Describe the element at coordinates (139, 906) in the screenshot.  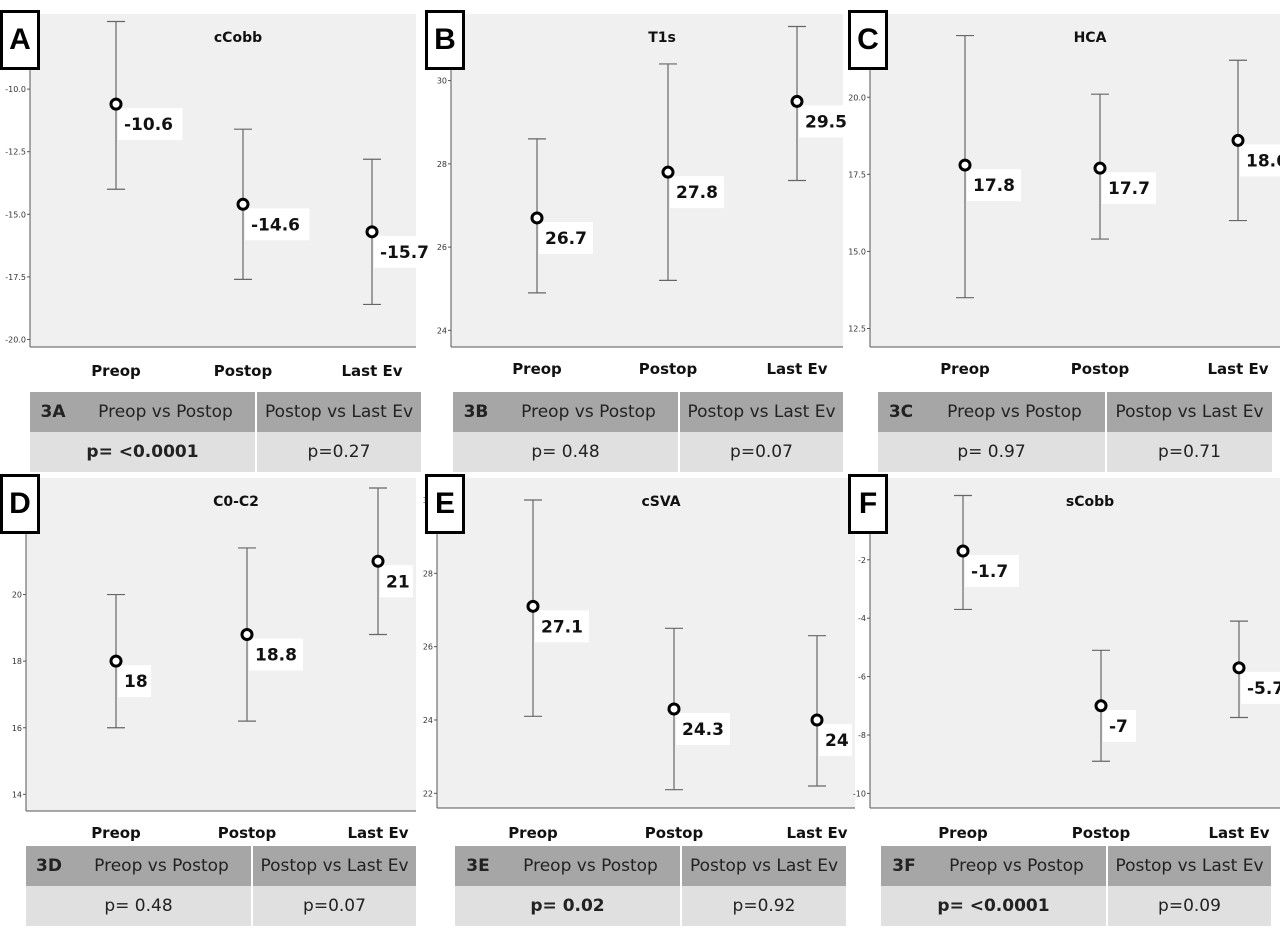
I see `p-value-preop-vs-postop: p= 0.48` at that location.